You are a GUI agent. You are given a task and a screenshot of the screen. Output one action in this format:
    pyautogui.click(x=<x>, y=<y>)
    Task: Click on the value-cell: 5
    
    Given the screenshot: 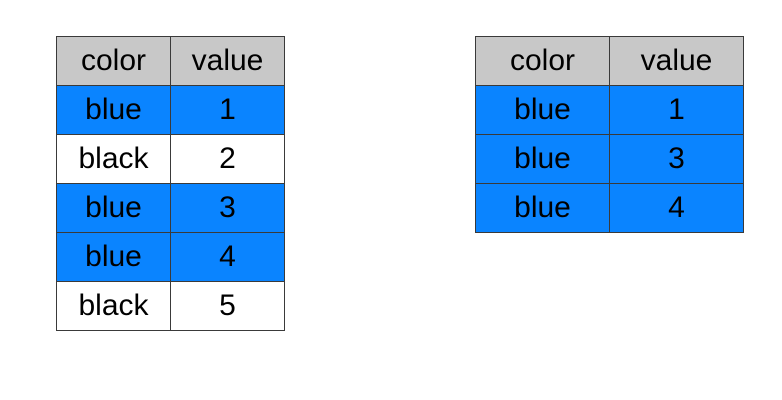 What is the action you would take?
    pyautogui.click(x=227, y=306)
    